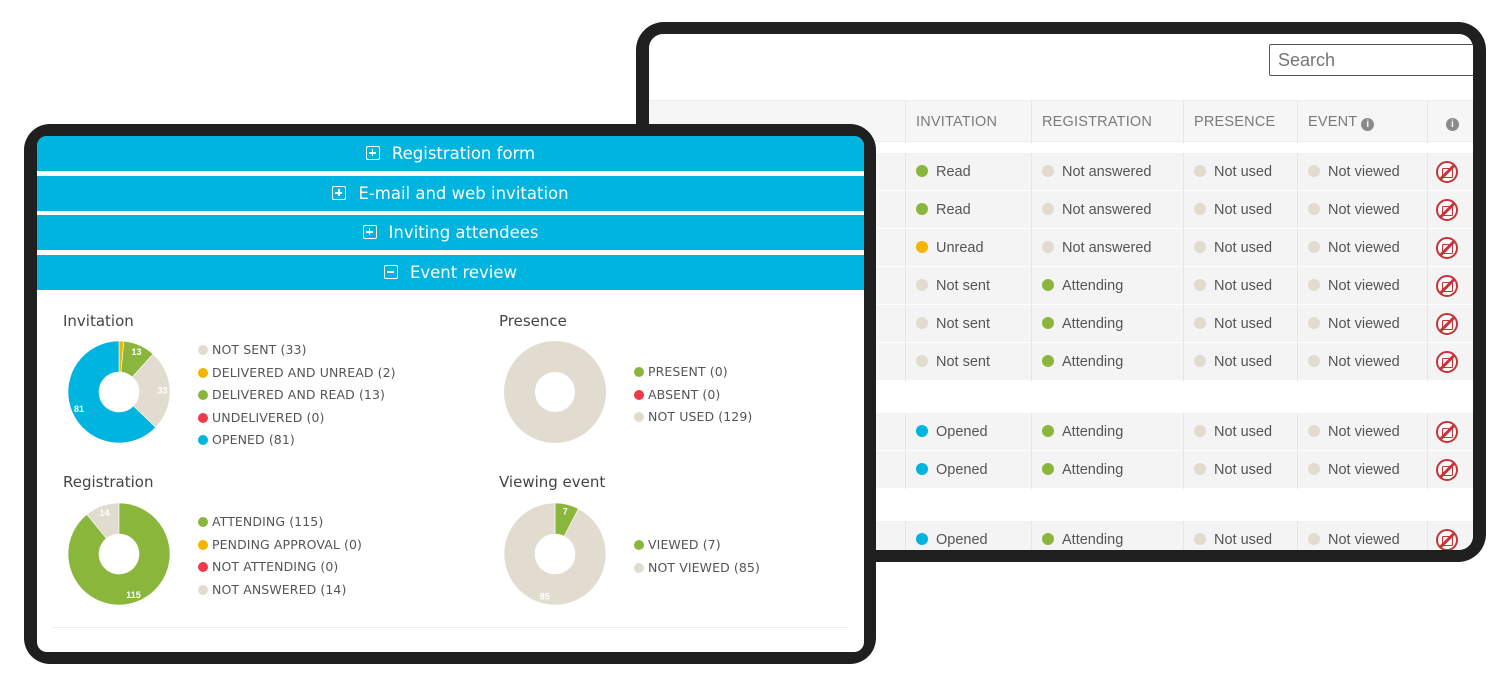  I want to click on legend-label: NOT ATTENDING (0), so click(275, 567).